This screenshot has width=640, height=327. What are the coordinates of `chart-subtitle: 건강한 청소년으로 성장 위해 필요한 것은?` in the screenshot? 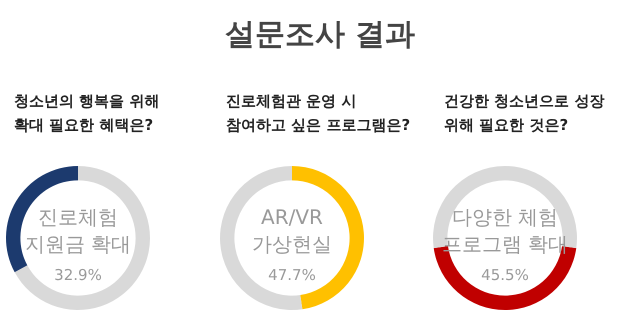 It's located at (524, 113).